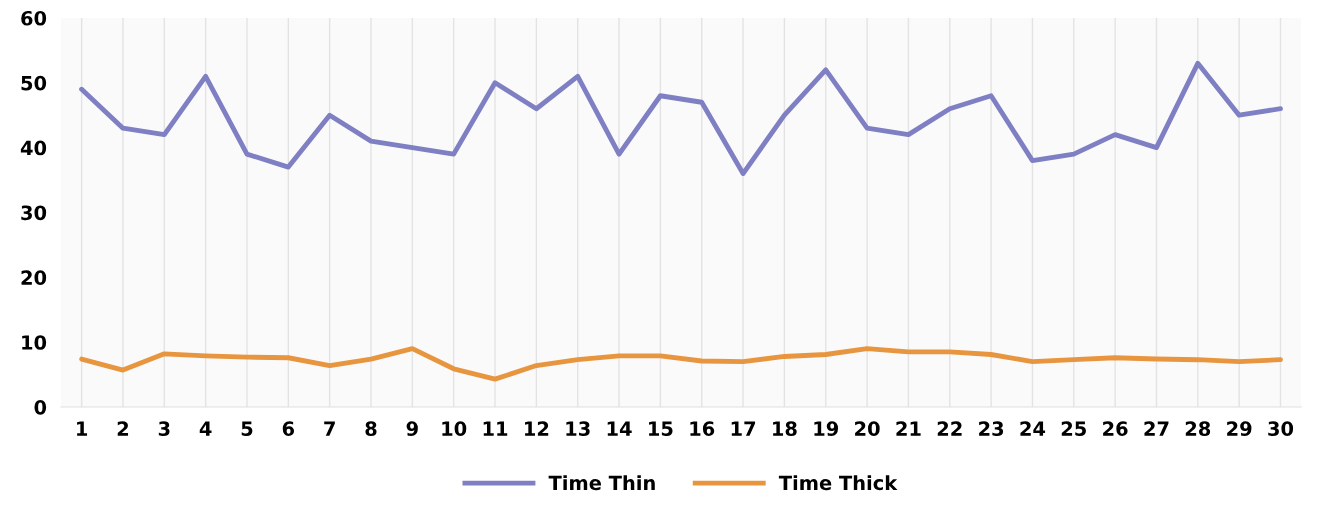  Describe the element at coordinates (1156, 428) in the screenshot. I see `x-tick-label: 27` at that location.